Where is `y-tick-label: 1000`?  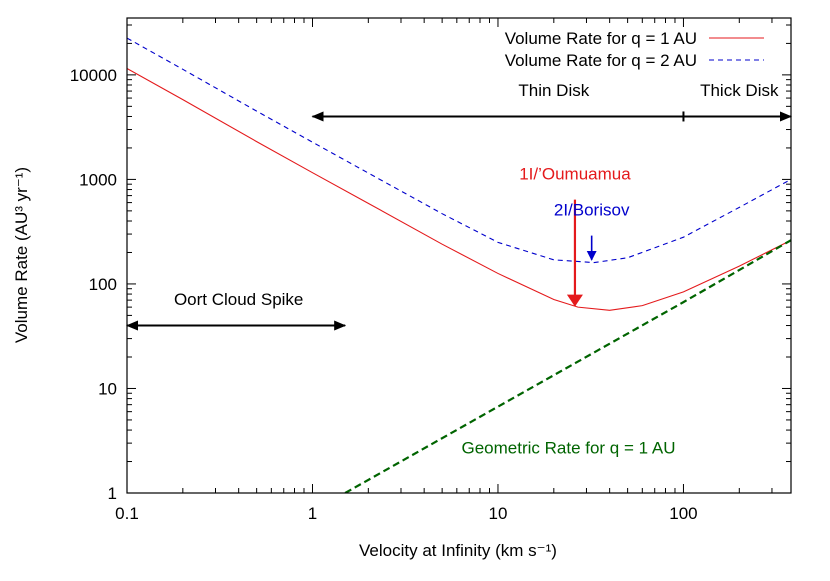 y-tick-label: 1000 is located at coordinates (98, 179).